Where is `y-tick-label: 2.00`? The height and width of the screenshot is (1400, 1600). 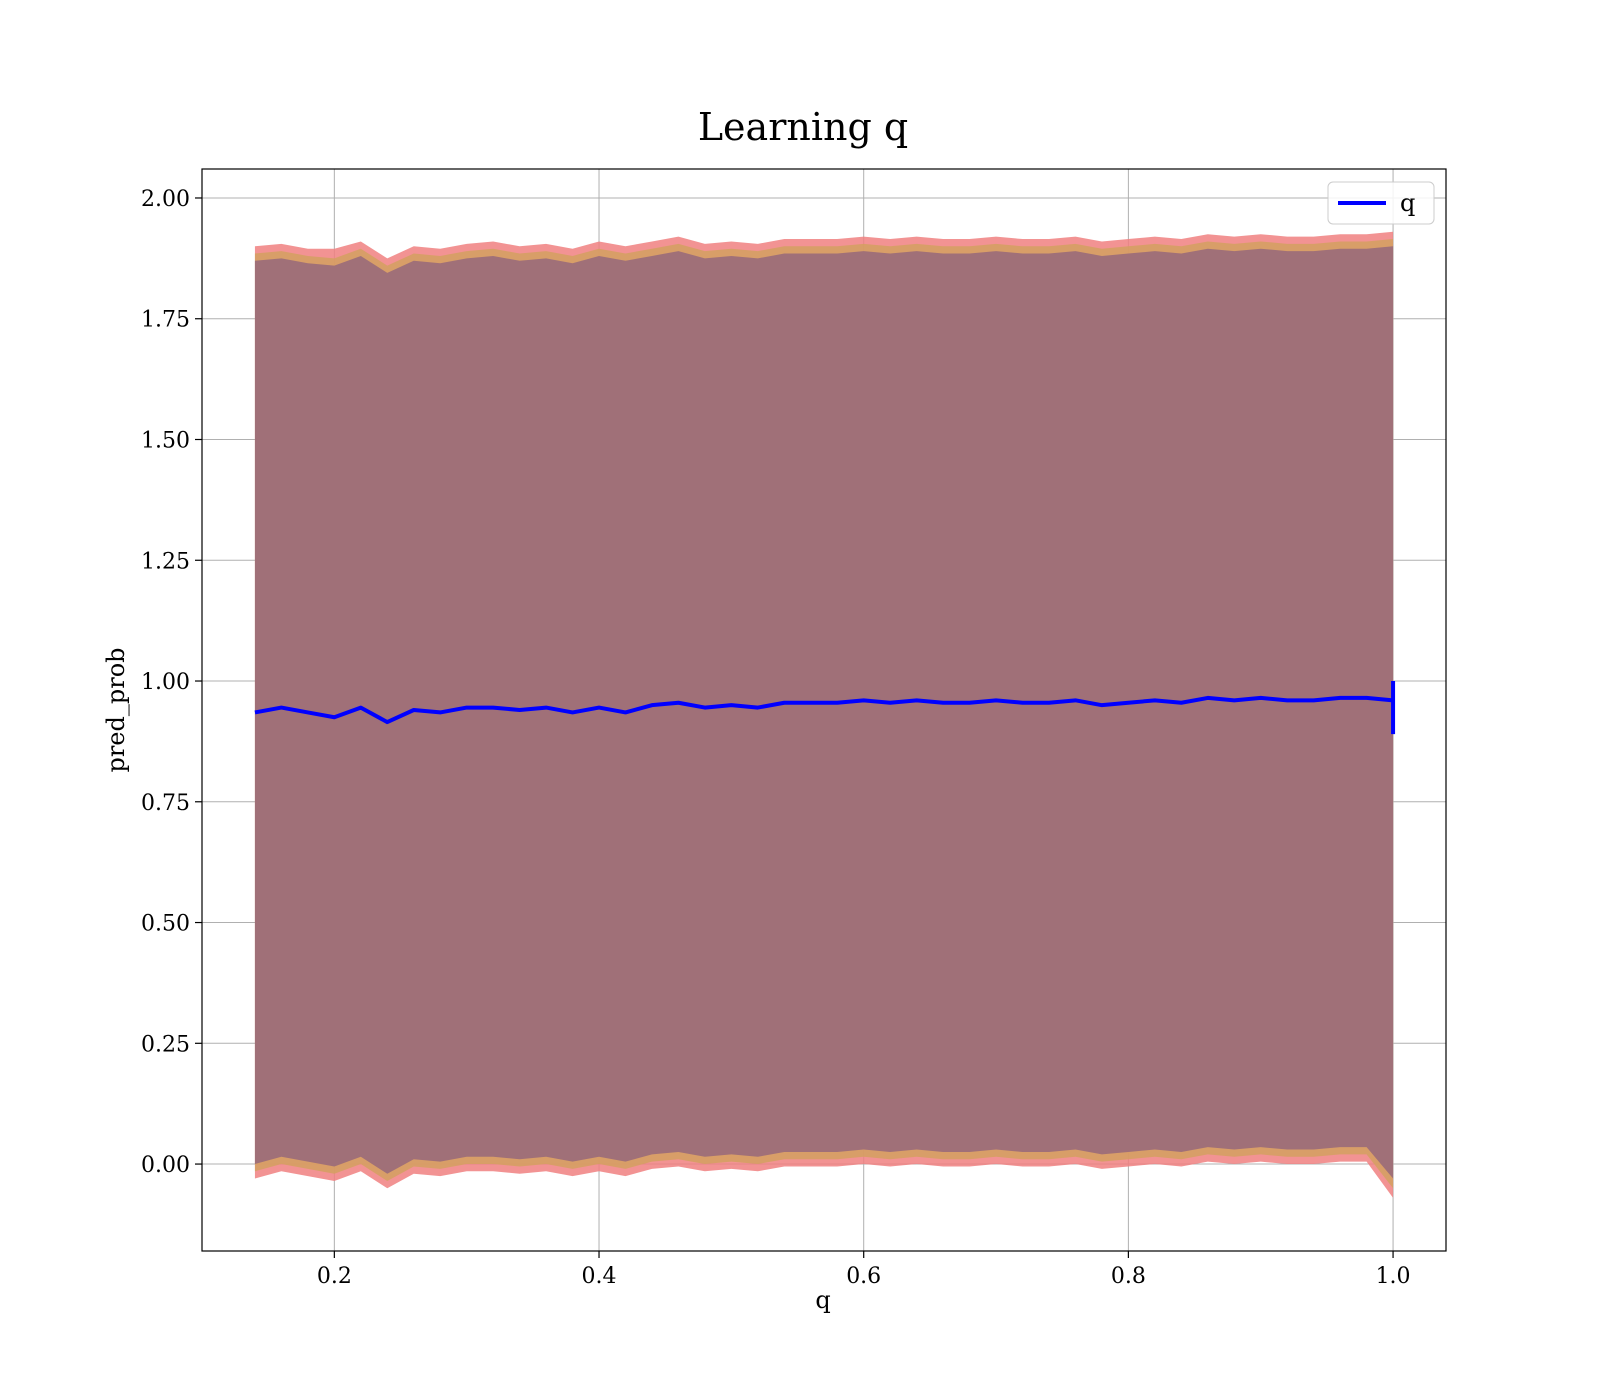 y-tick-label: 2.00 is located at coordinates (165, 199).